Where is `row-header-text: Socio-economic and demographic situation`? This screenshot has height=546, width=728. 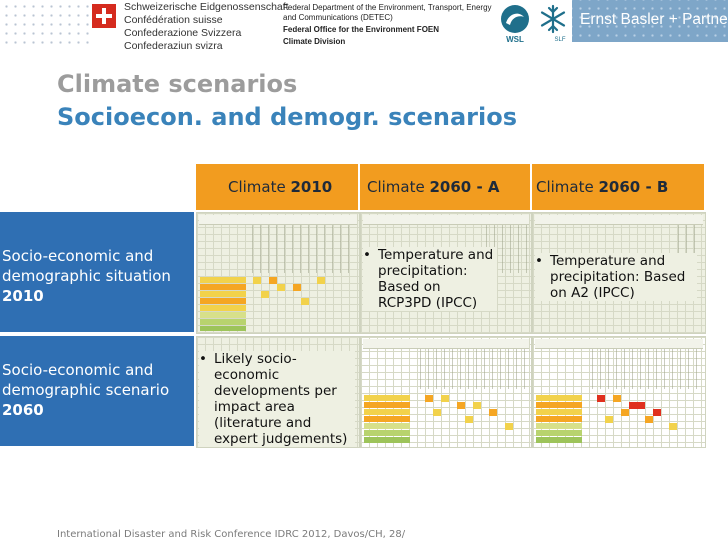
row-header-text: Socio-economic and demographic situation is located at coordinates (86, 266).